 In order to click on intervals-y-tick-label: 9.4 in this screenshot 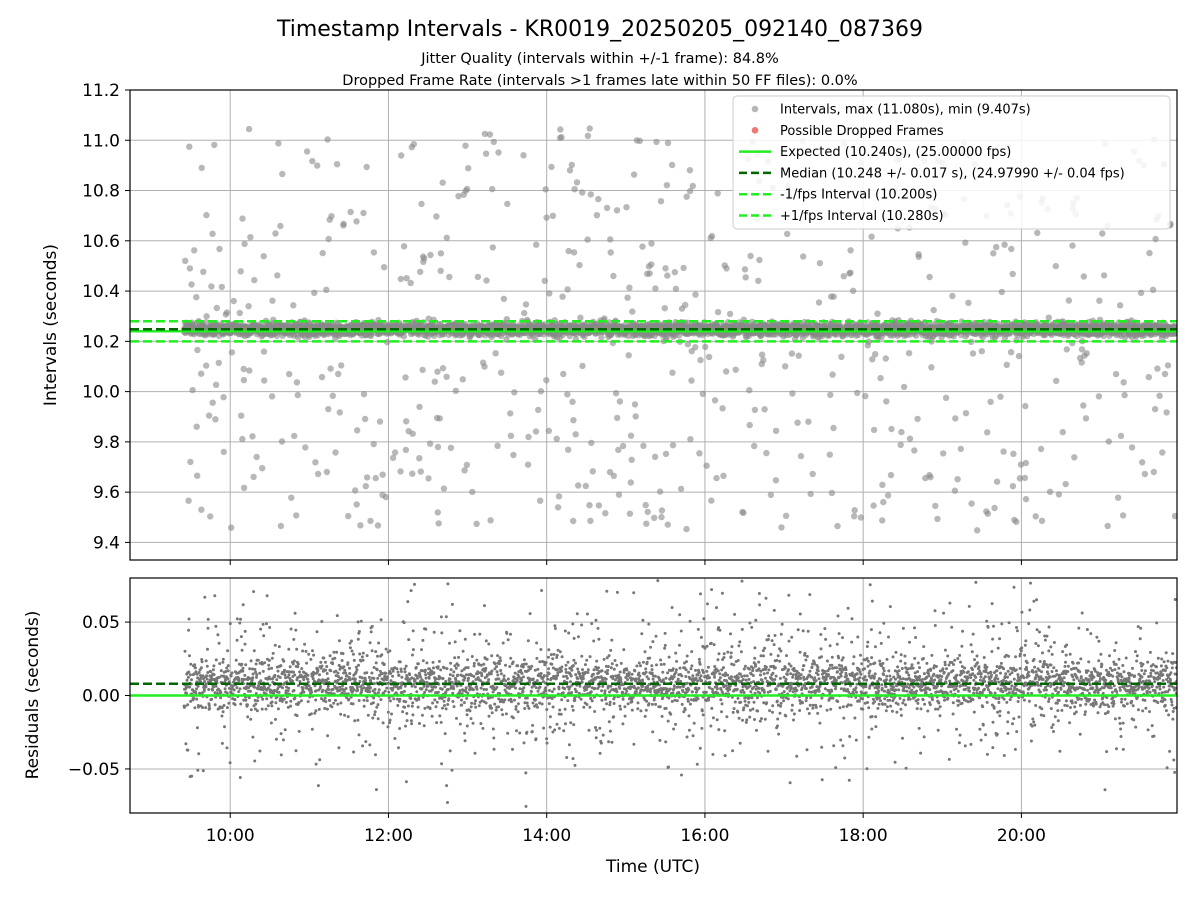, I will do `click(106, 543)`.